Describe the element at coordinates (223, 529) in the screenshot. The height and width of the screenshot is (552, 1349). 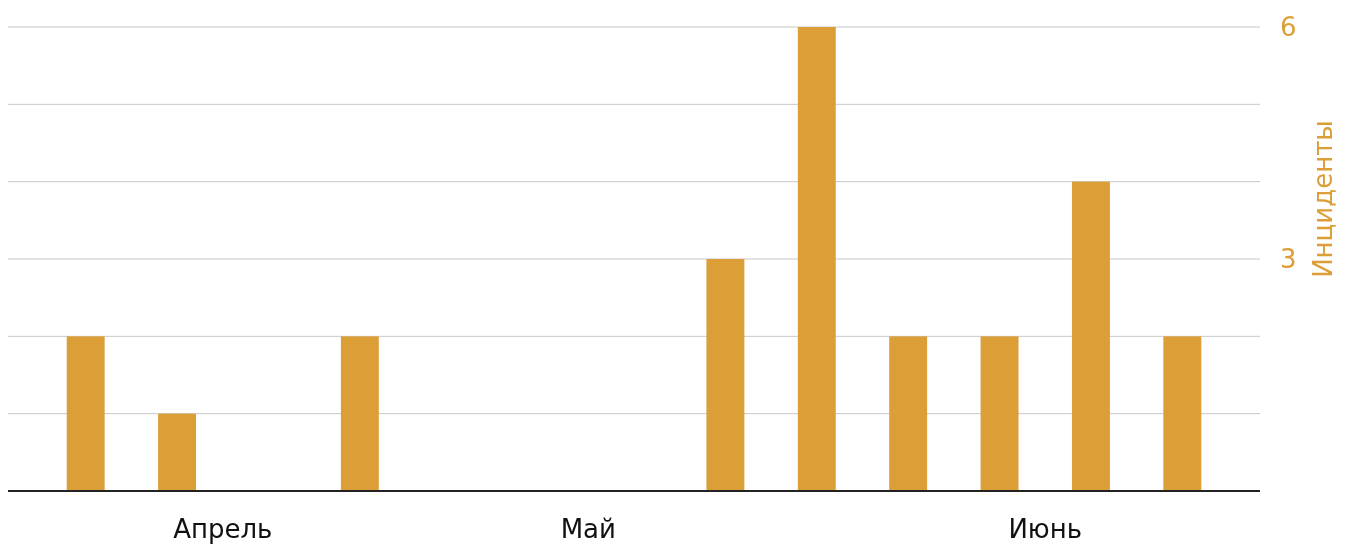
I see `x-tick-label: Апрель` at that location.